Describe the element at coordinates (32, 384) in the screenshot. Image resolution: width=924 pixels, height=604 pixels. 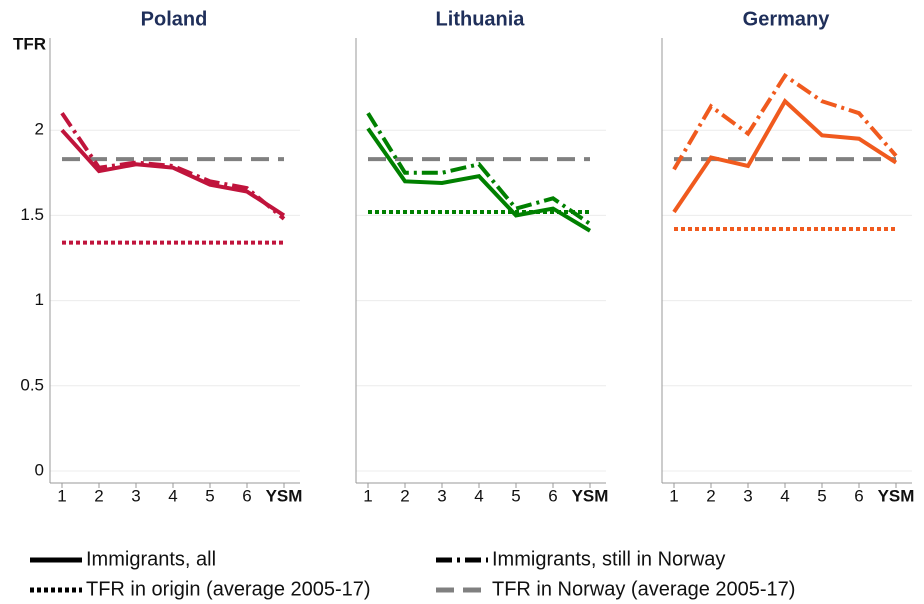
I see `y-tick-label: 0.5` at that location.